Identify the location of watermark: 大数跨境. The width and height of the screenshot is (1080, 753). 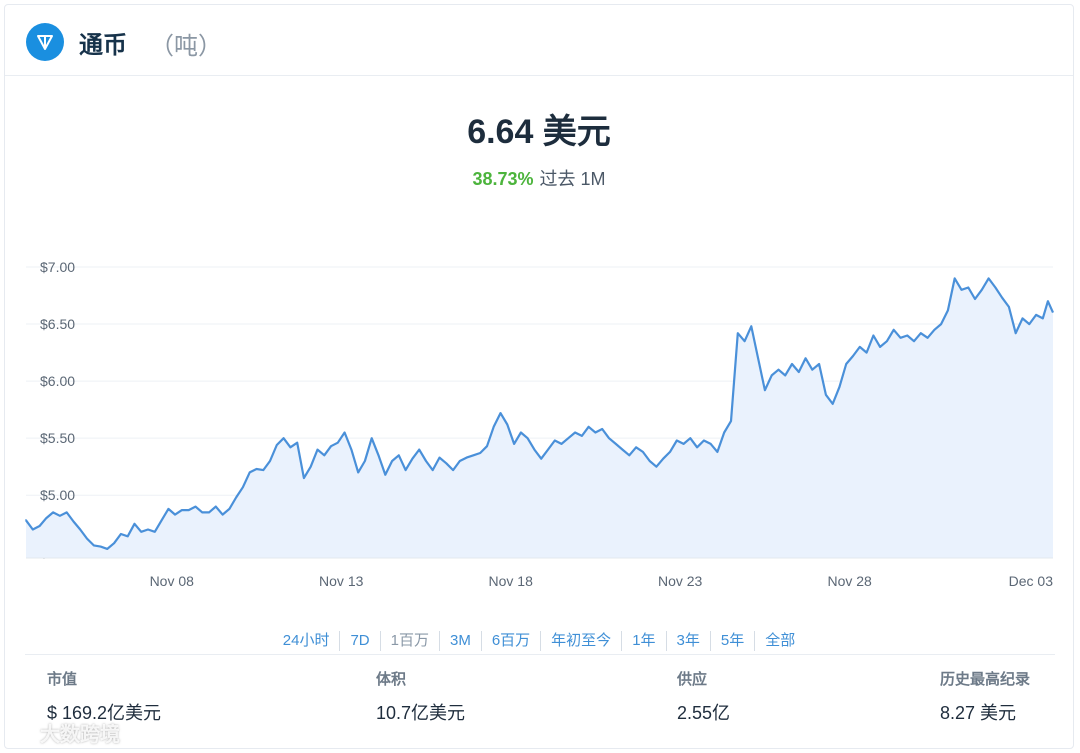
(64, 732).